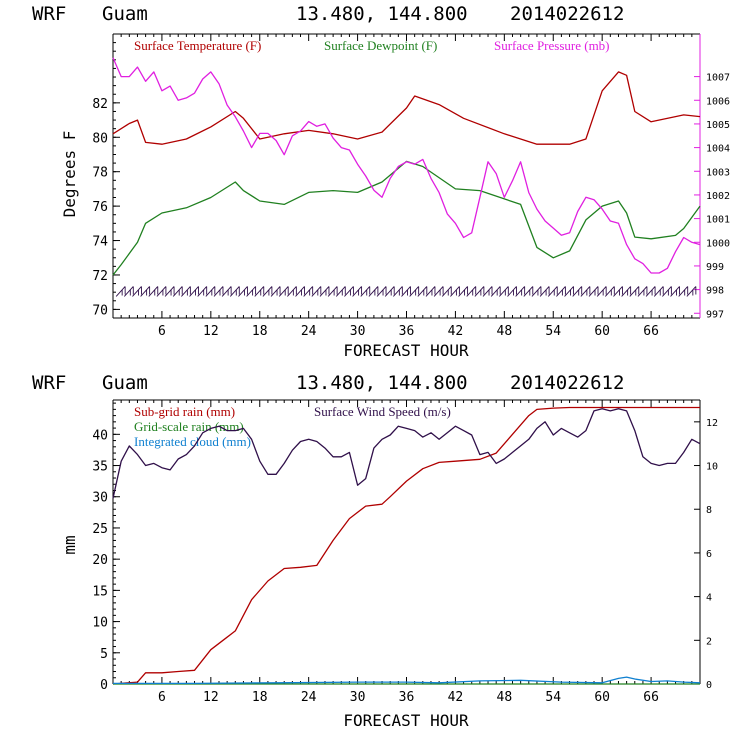 The width and height of the screenshot is (740, 740). What do you see at coordinates (104, 685) in the screenshot?
I see `y-tick-label: 0` at bounding box center [104, 685].